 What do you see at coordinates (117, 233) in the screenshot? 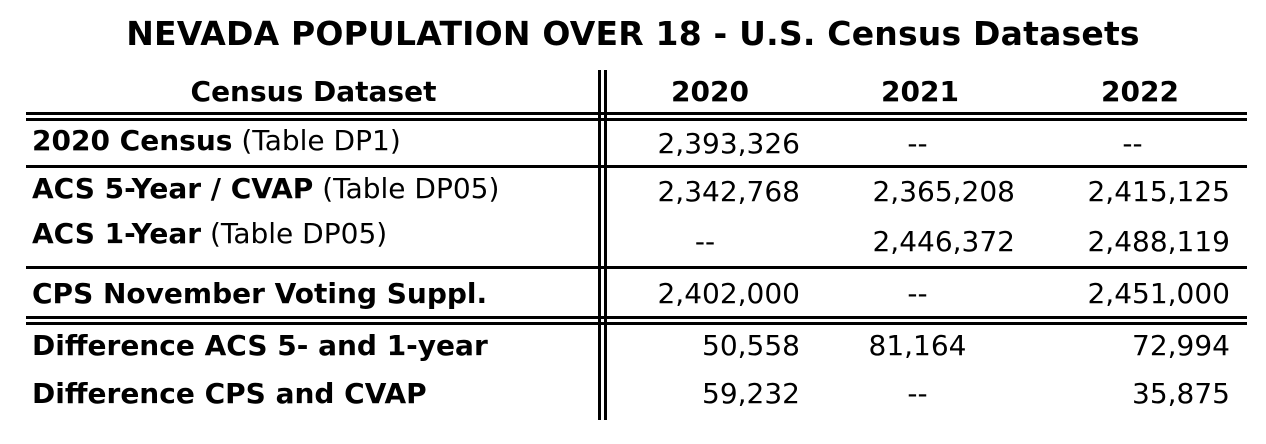
I see `row-name: ACS 1-Year` at bounding box center [117, 233].